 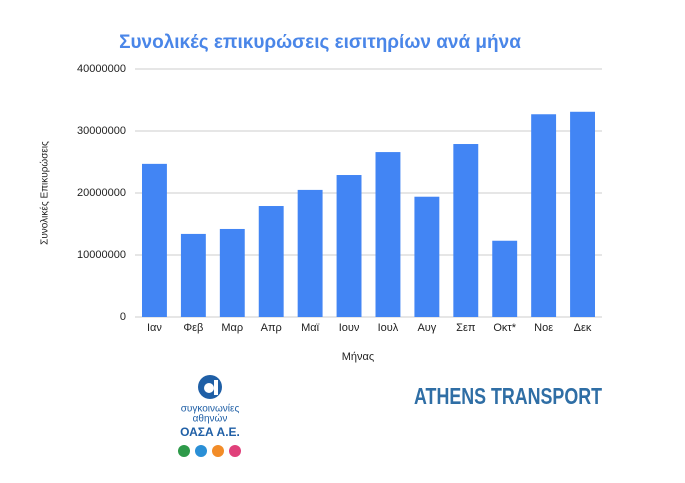 What do you see at coordinates (583, 328) in the screenshot?
I see `x-tick-label: Δεκ` at bounding box center [583, 328].